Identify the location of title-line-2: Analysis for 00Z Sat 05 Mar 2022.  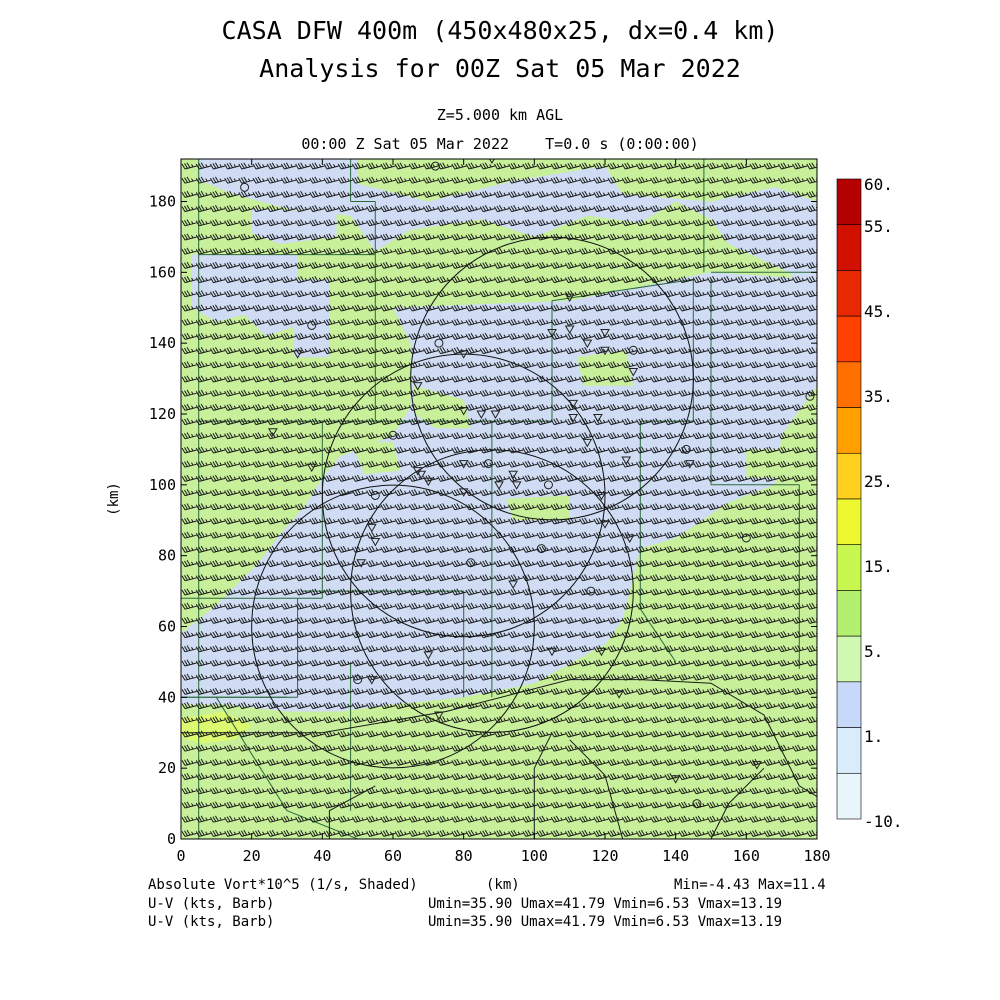
(500, 68).